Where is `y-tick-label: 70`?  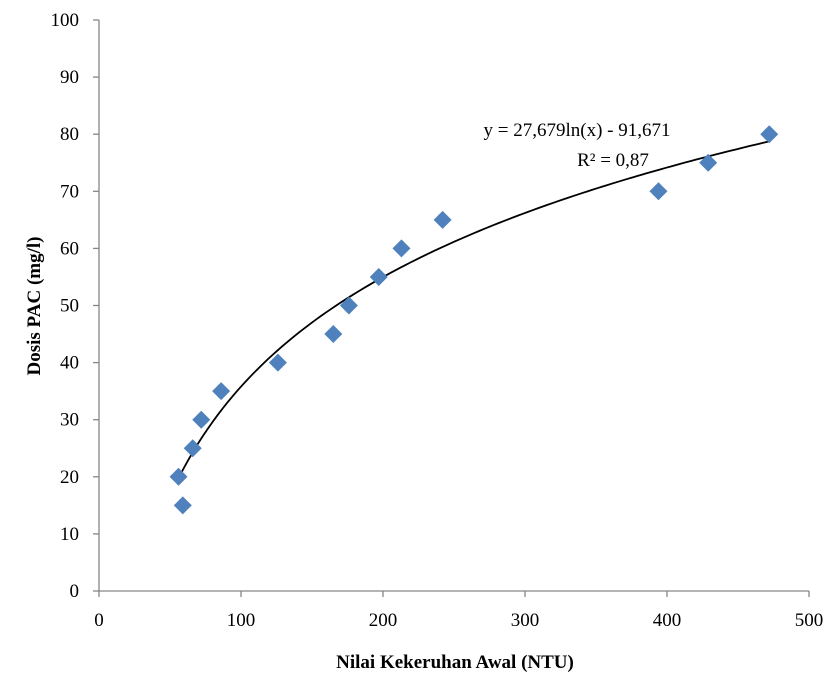
y-tick-label: 70 is located at coordinates (69, 191).